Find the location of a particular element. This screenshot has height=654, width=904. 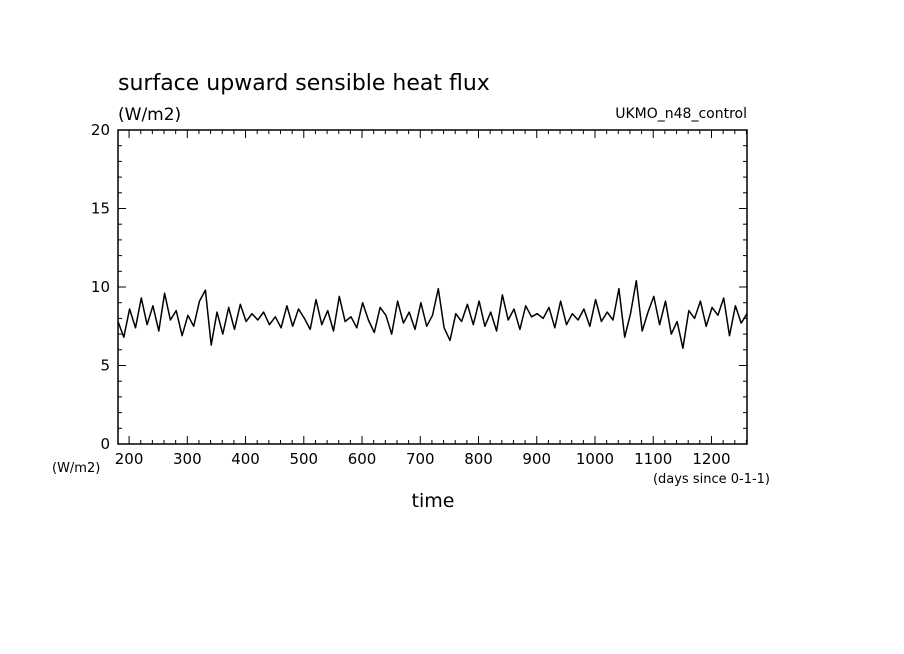

y-tick-label: 15 is located at coordinates (100, 209).